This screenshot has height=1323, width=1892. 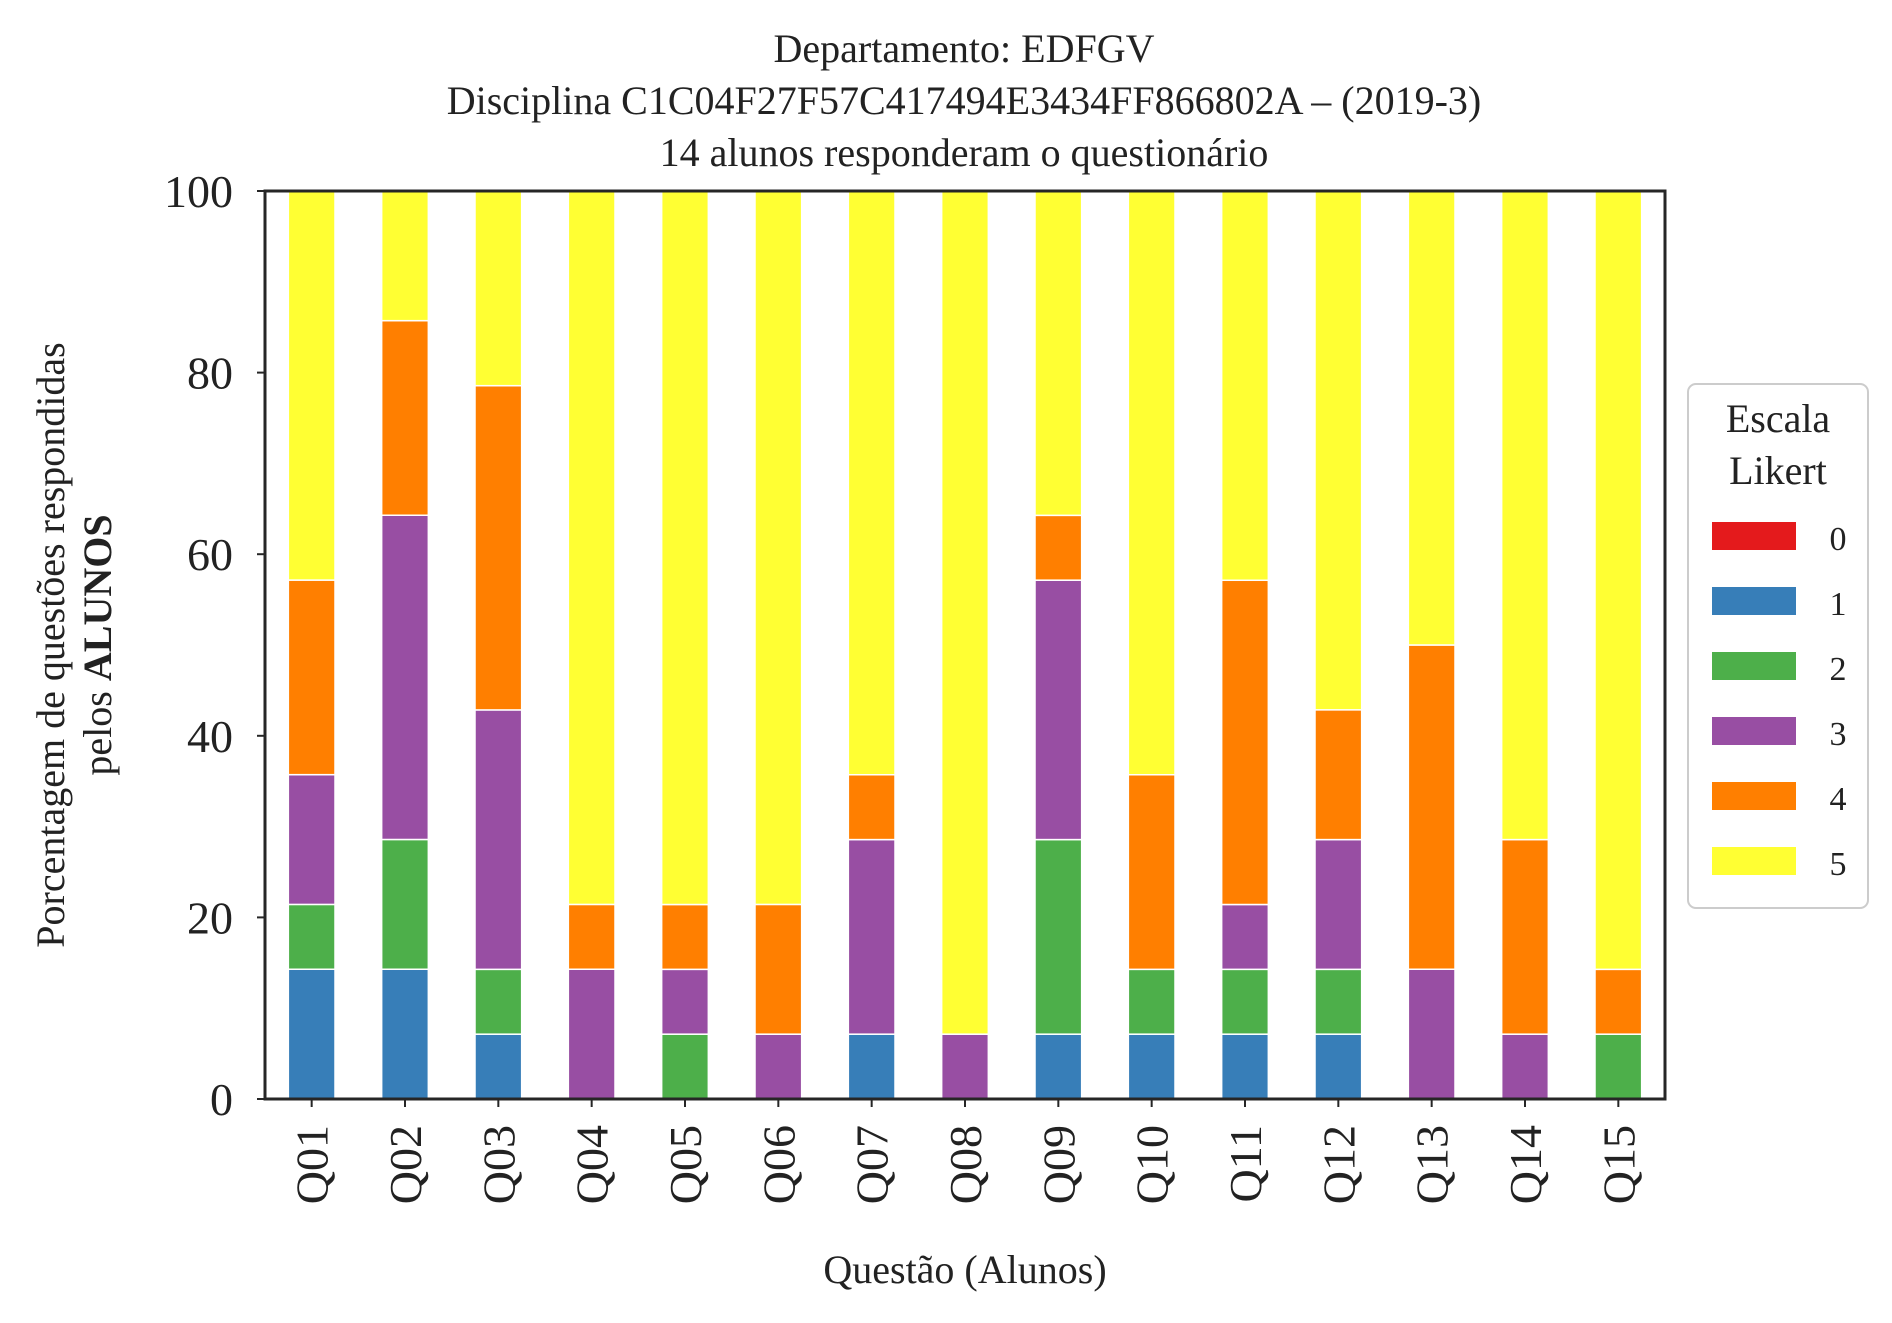 What do you see at coordinates (1838, 604) in the screenshot?
I see `legend-label-1: 1` at bounding box center [1838, 604].